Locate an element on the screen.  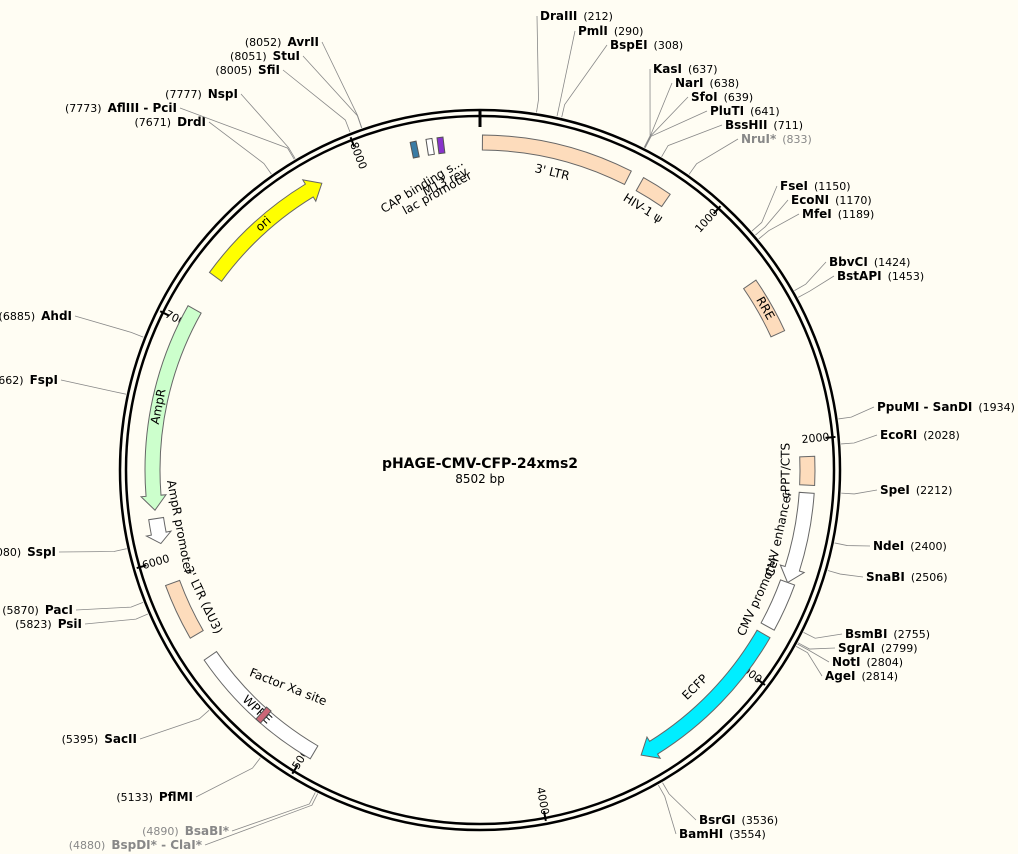
site-sgrai: SgrAI (2799) is located at coordinates (857, 648).